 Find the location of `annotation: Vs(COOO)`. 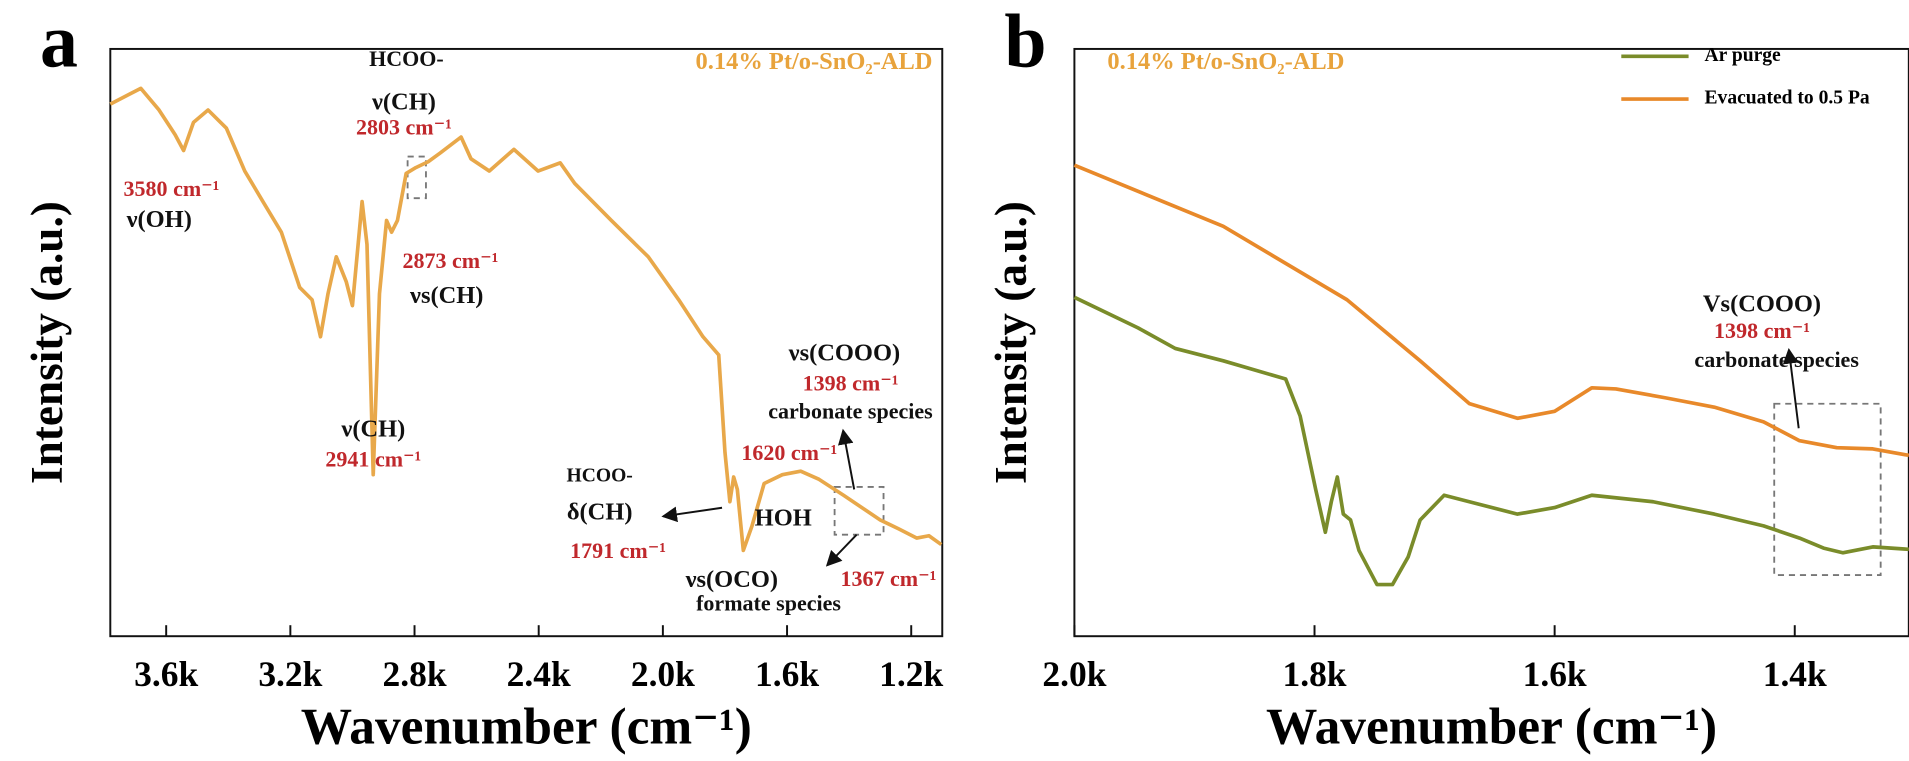

annotation: Vs(COOO) is located at coordinates (1762, 303).